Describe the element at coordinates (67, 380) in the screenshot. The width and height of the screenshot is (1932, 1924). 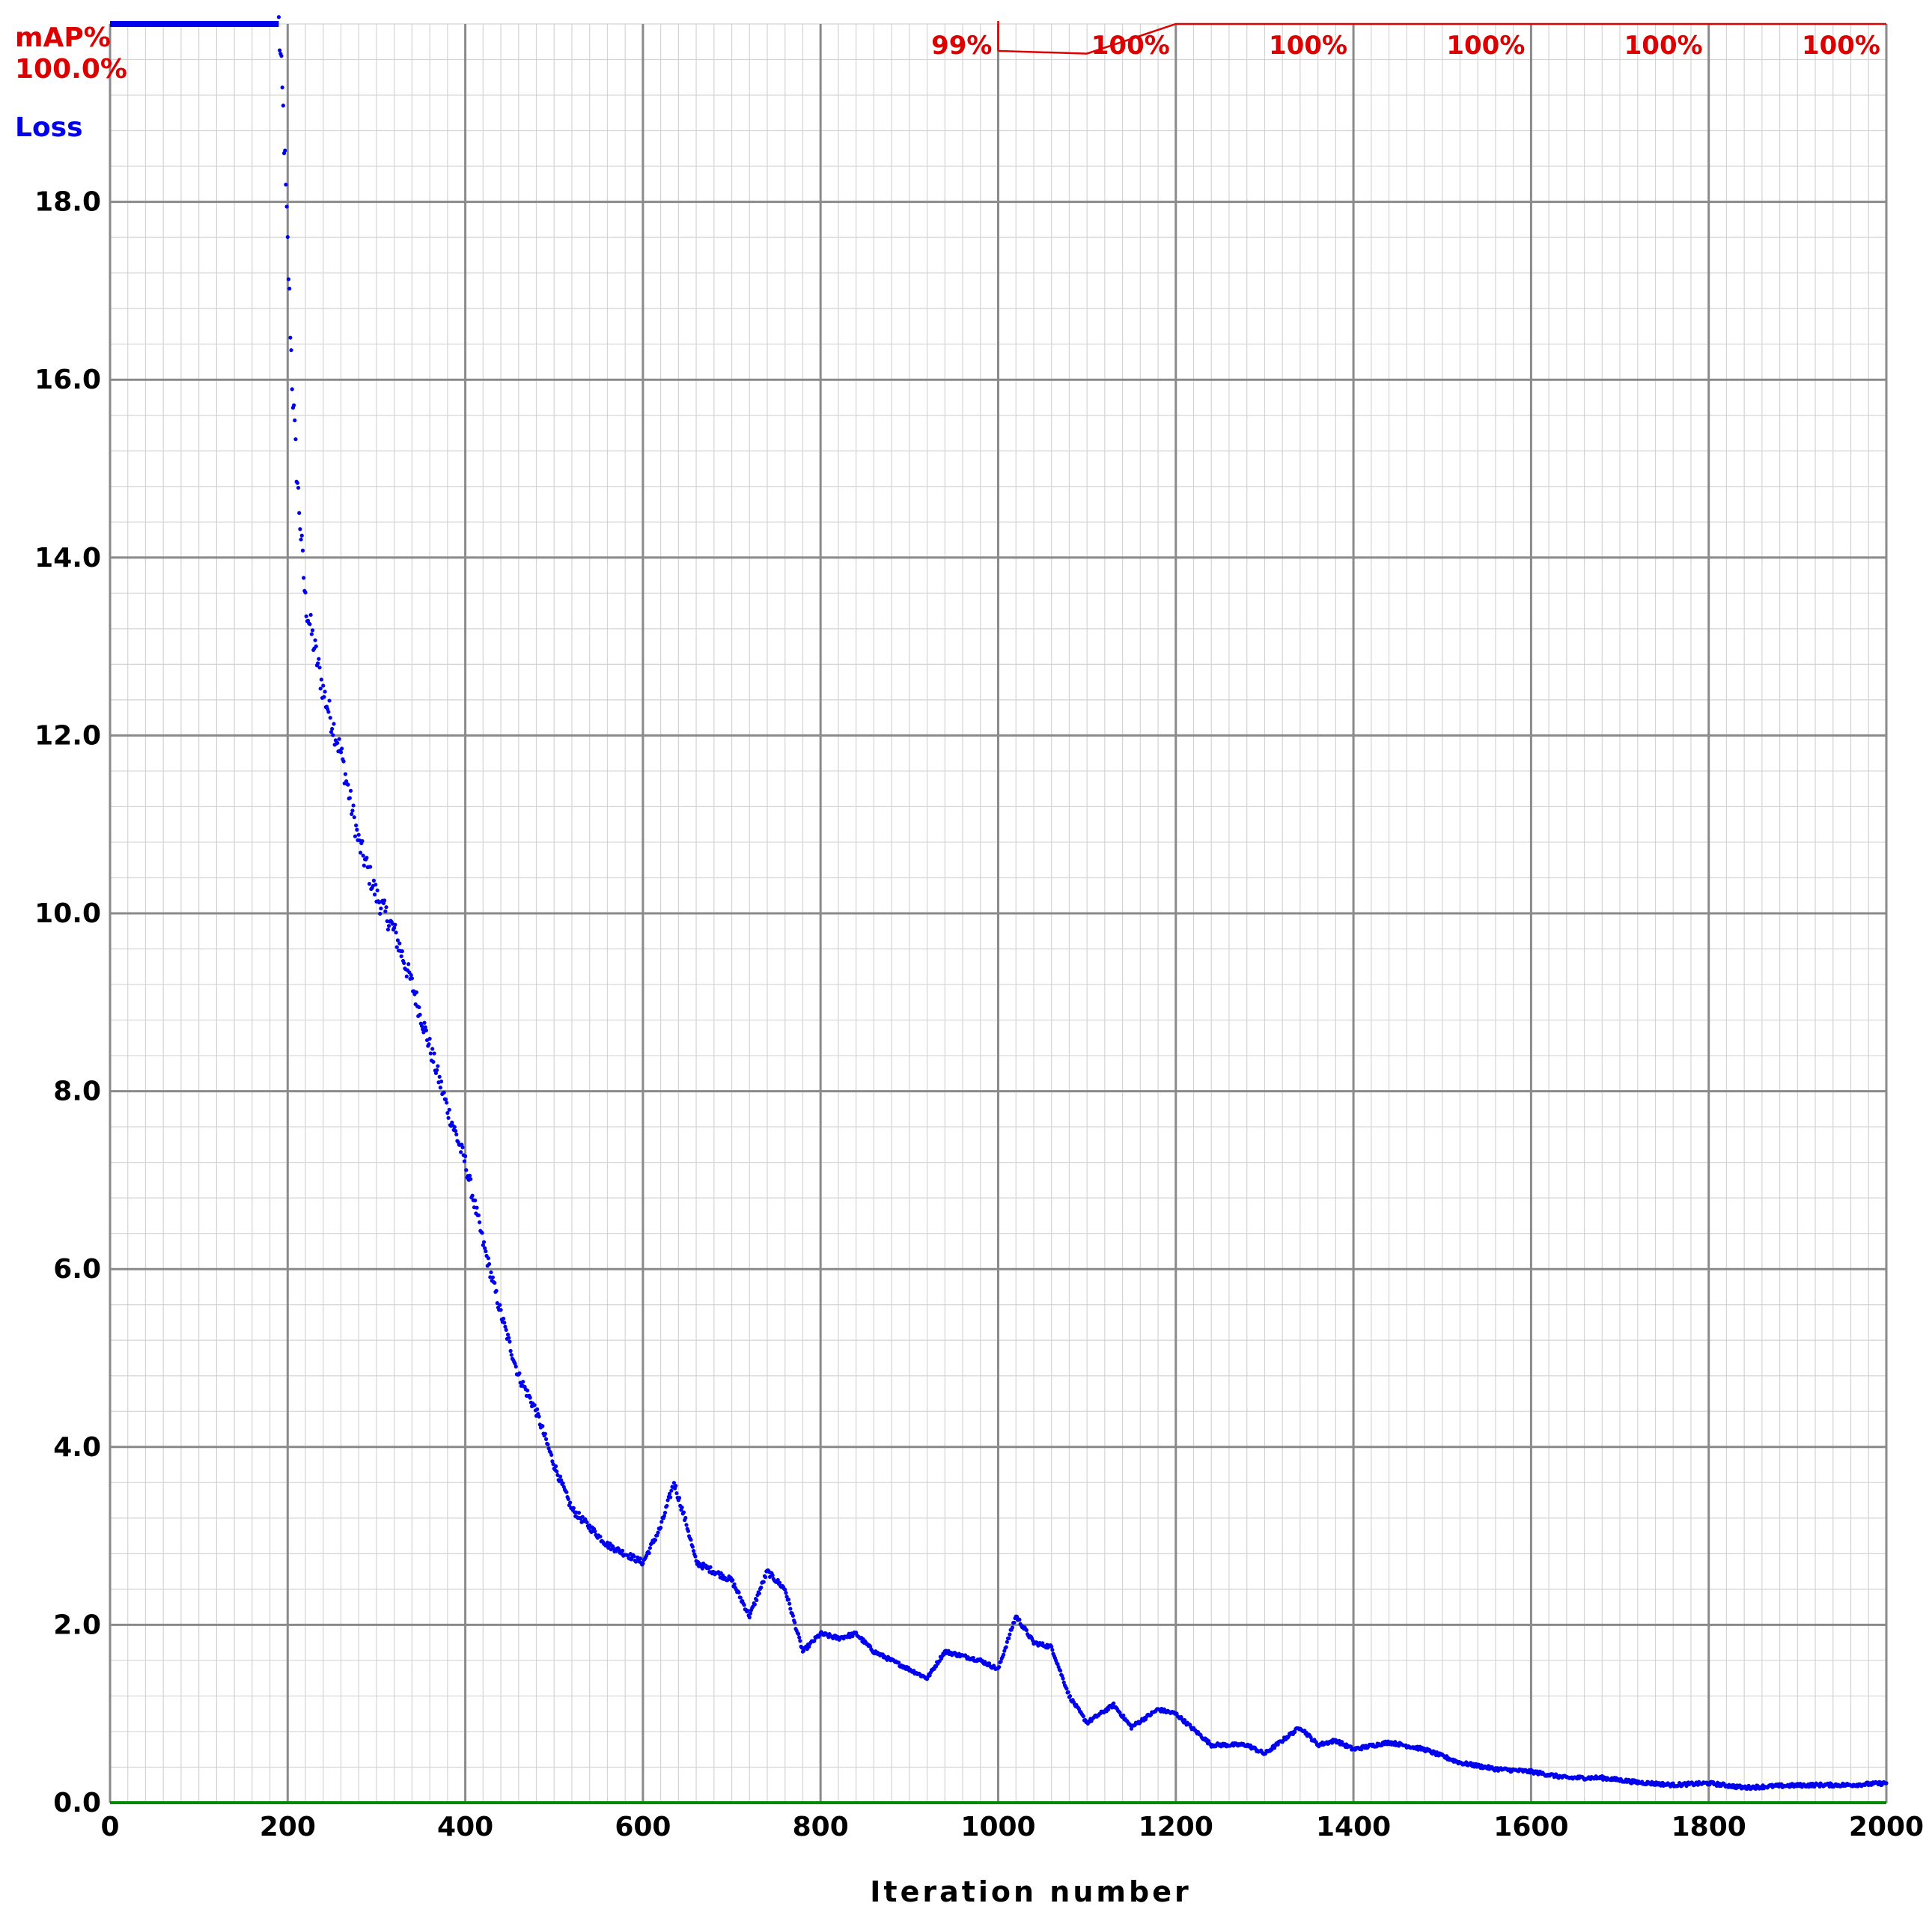
I see `y-tick-label: 16.0` at that location.